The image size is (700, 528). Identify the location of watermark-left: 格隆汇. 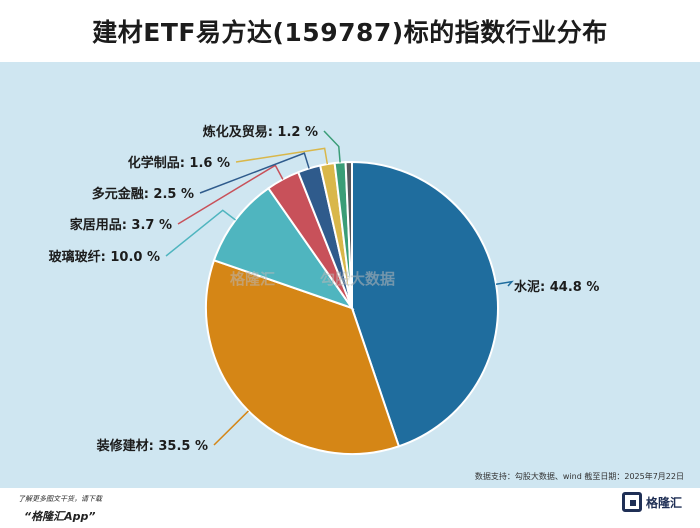
(253, 279).